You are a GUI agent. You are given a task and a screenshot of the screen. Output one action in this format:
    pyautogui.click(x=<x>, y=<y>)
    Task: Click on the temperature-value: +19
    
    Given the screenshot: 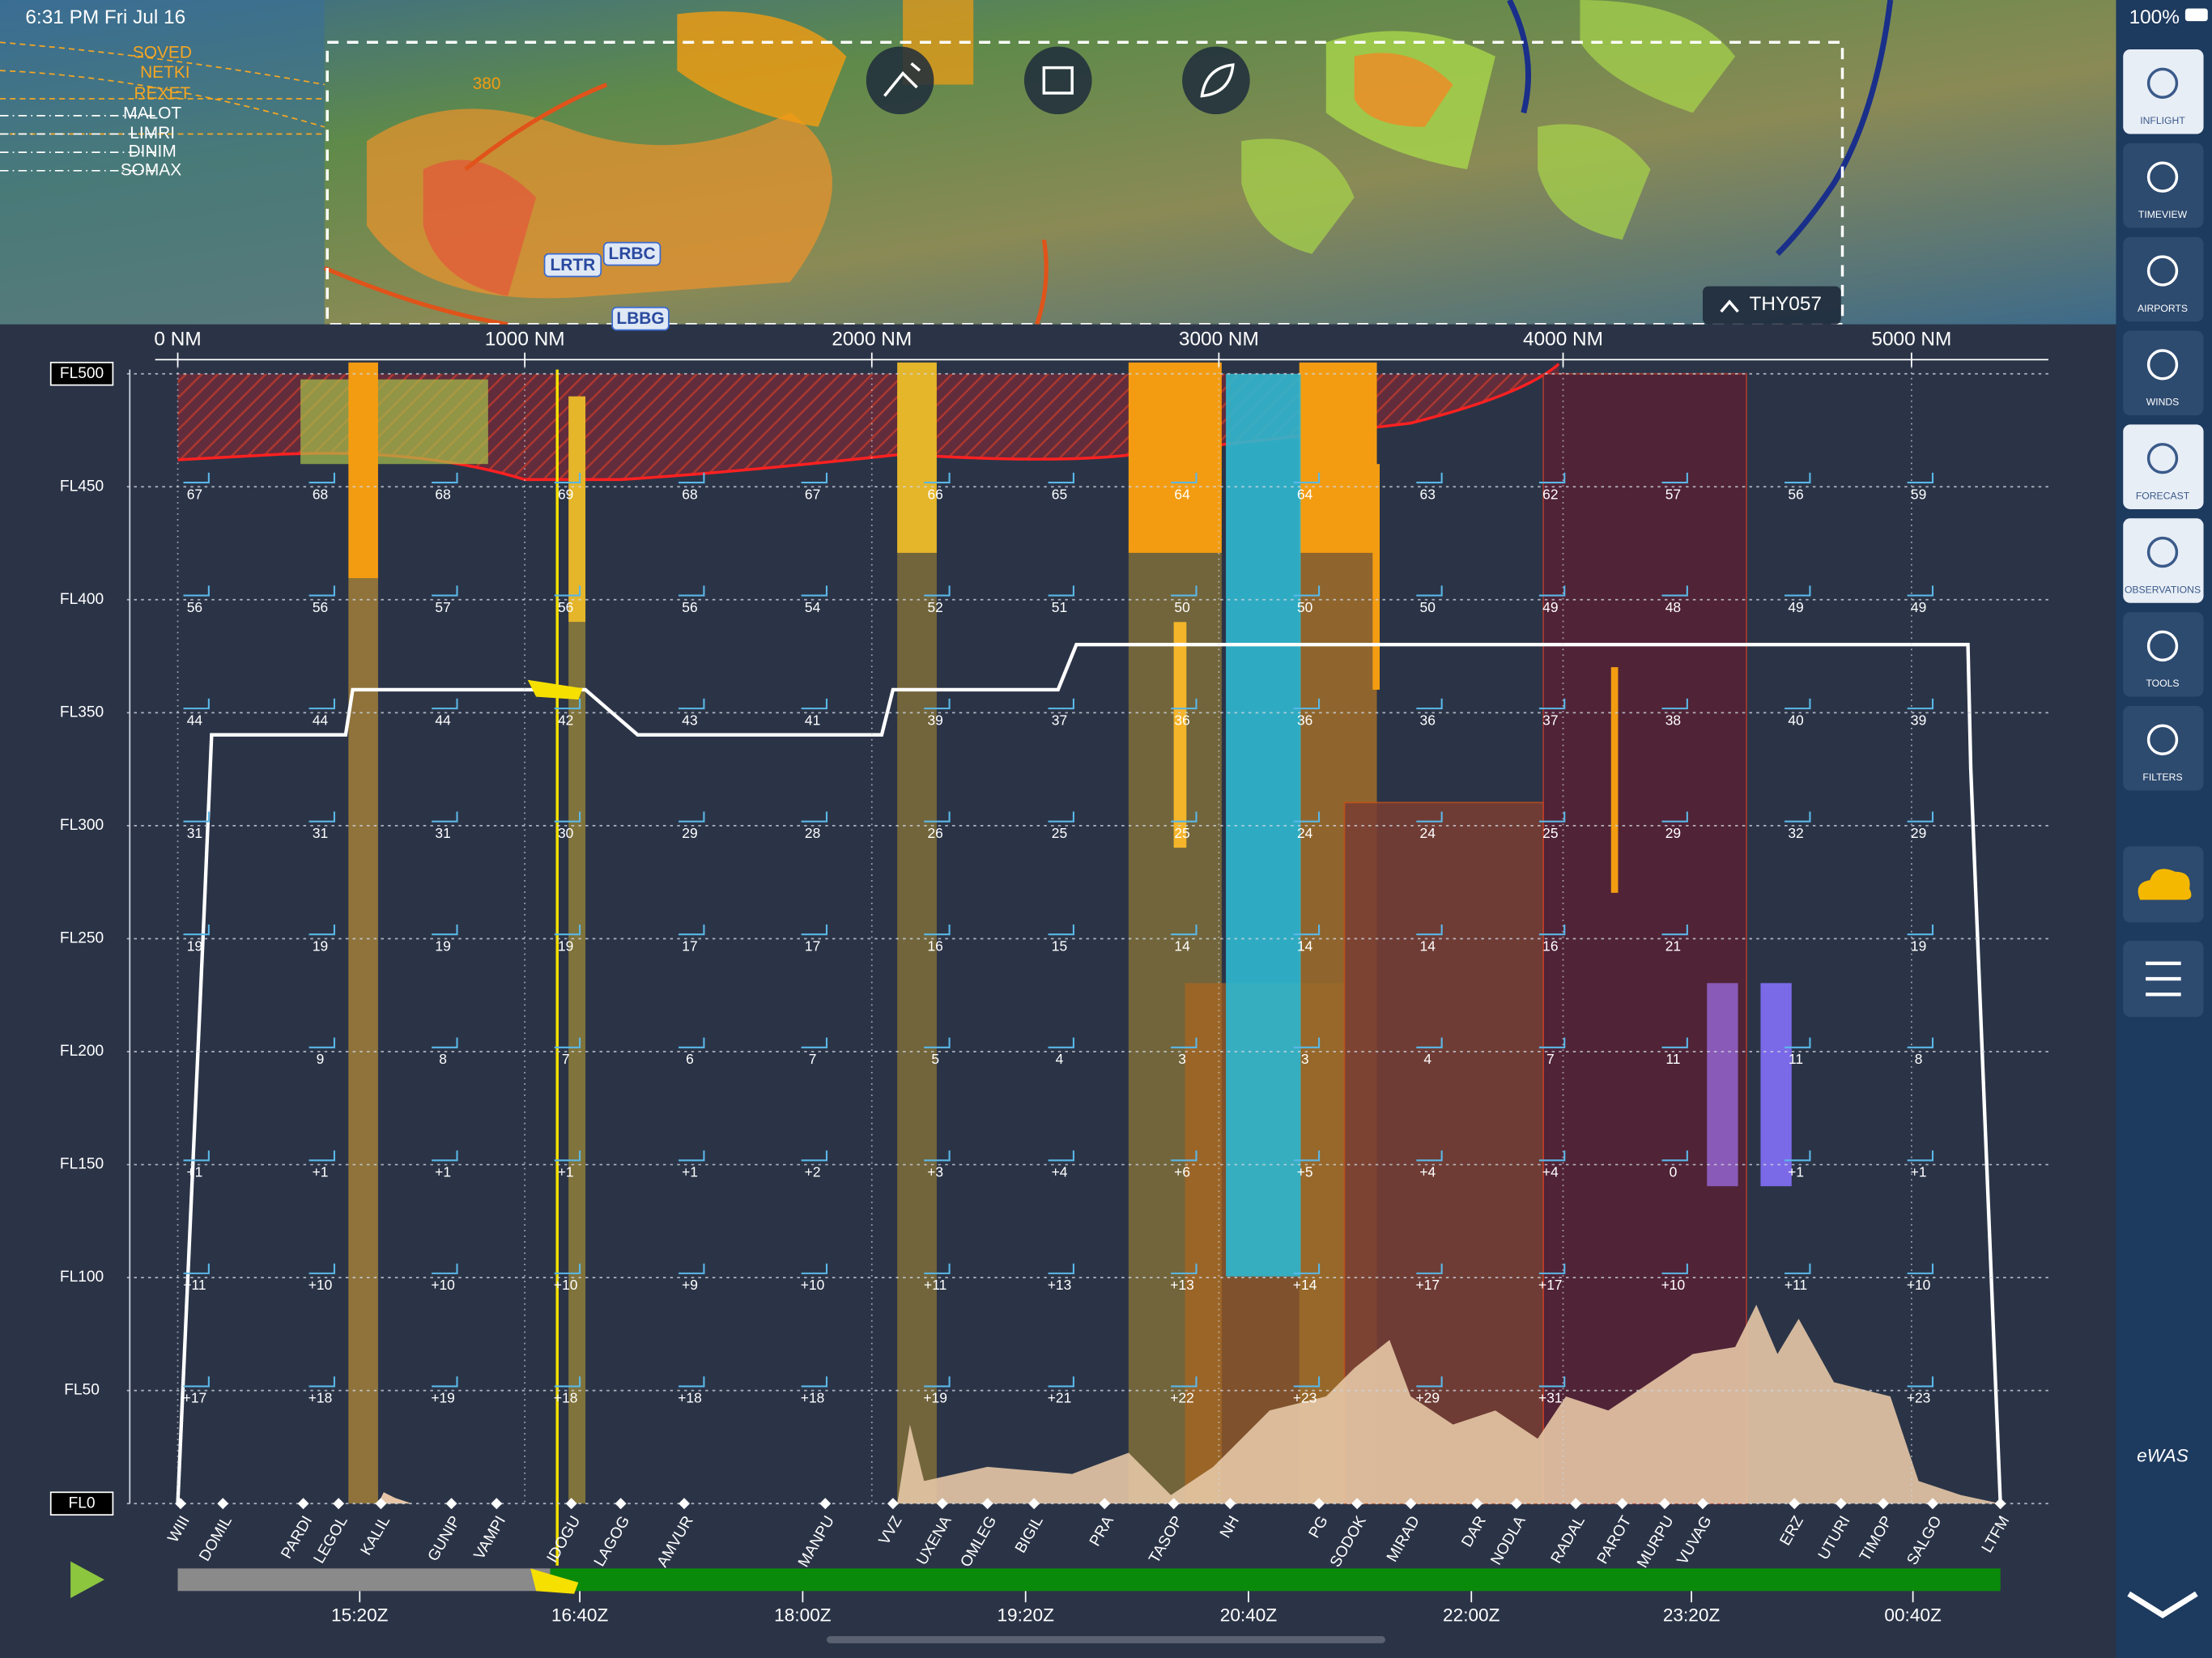 What is the action you would take?
    pyautogui.click(x=935, y=1398)
    